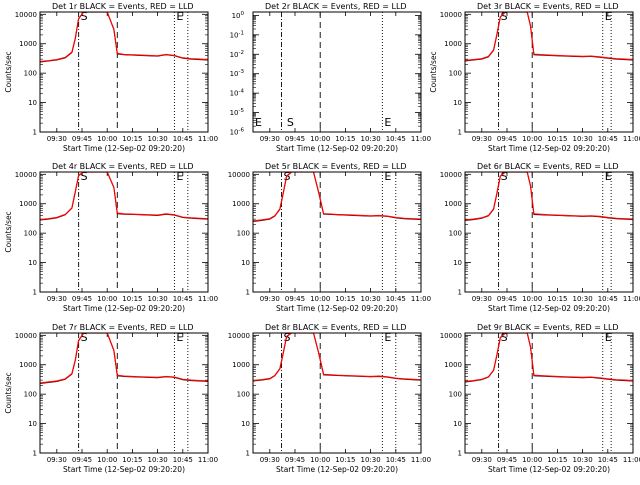 This screenshot has width=640, height=485. Describe the element at coordinates (123, 166) in the screenshot. I see `plot-title: Det 4r BLACK = Events, RED = LLD` at that location.